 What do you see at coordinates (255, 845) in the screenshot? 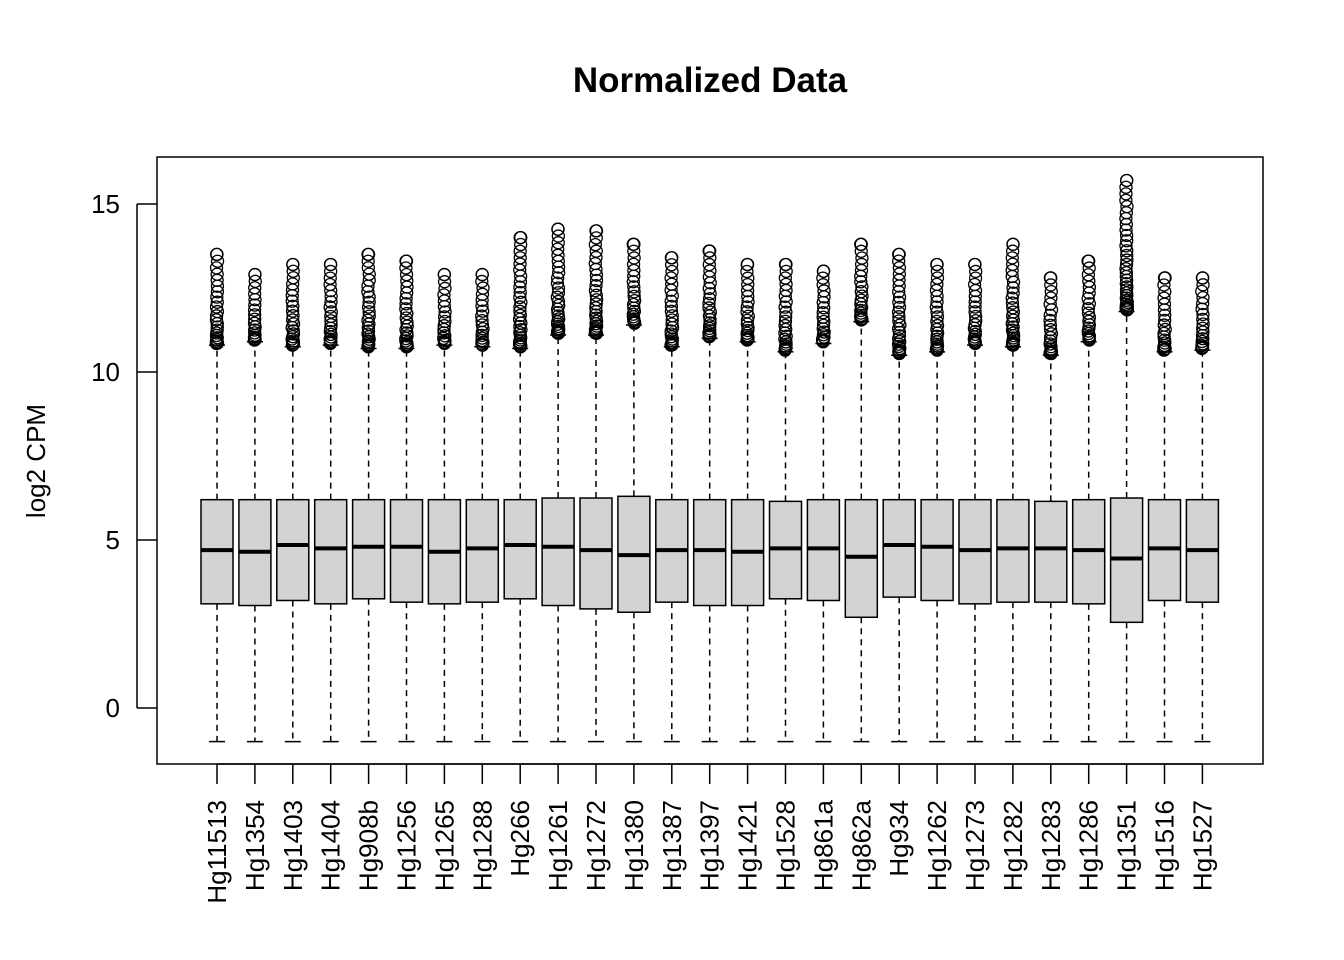
I see `x-tick-label: Hg1354` at bounding box center [255, 845].